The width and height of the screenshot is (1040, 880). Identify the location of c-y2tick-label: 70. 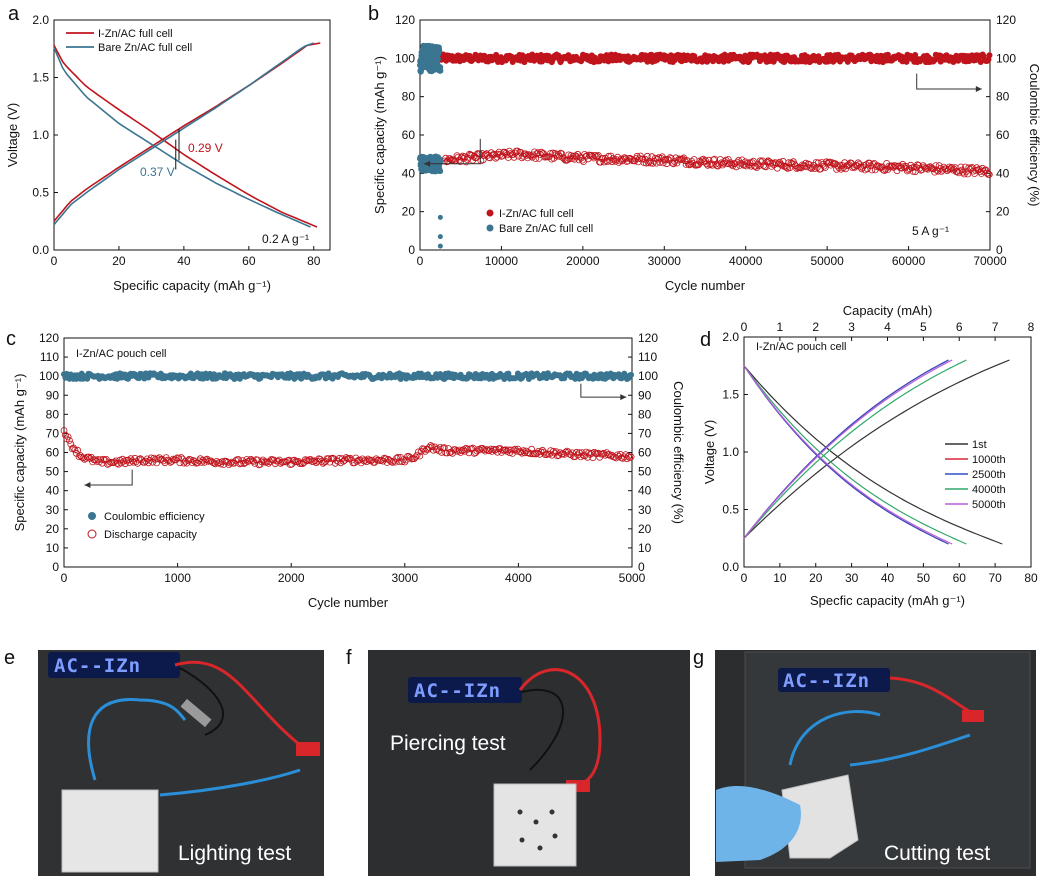
(645, 433).